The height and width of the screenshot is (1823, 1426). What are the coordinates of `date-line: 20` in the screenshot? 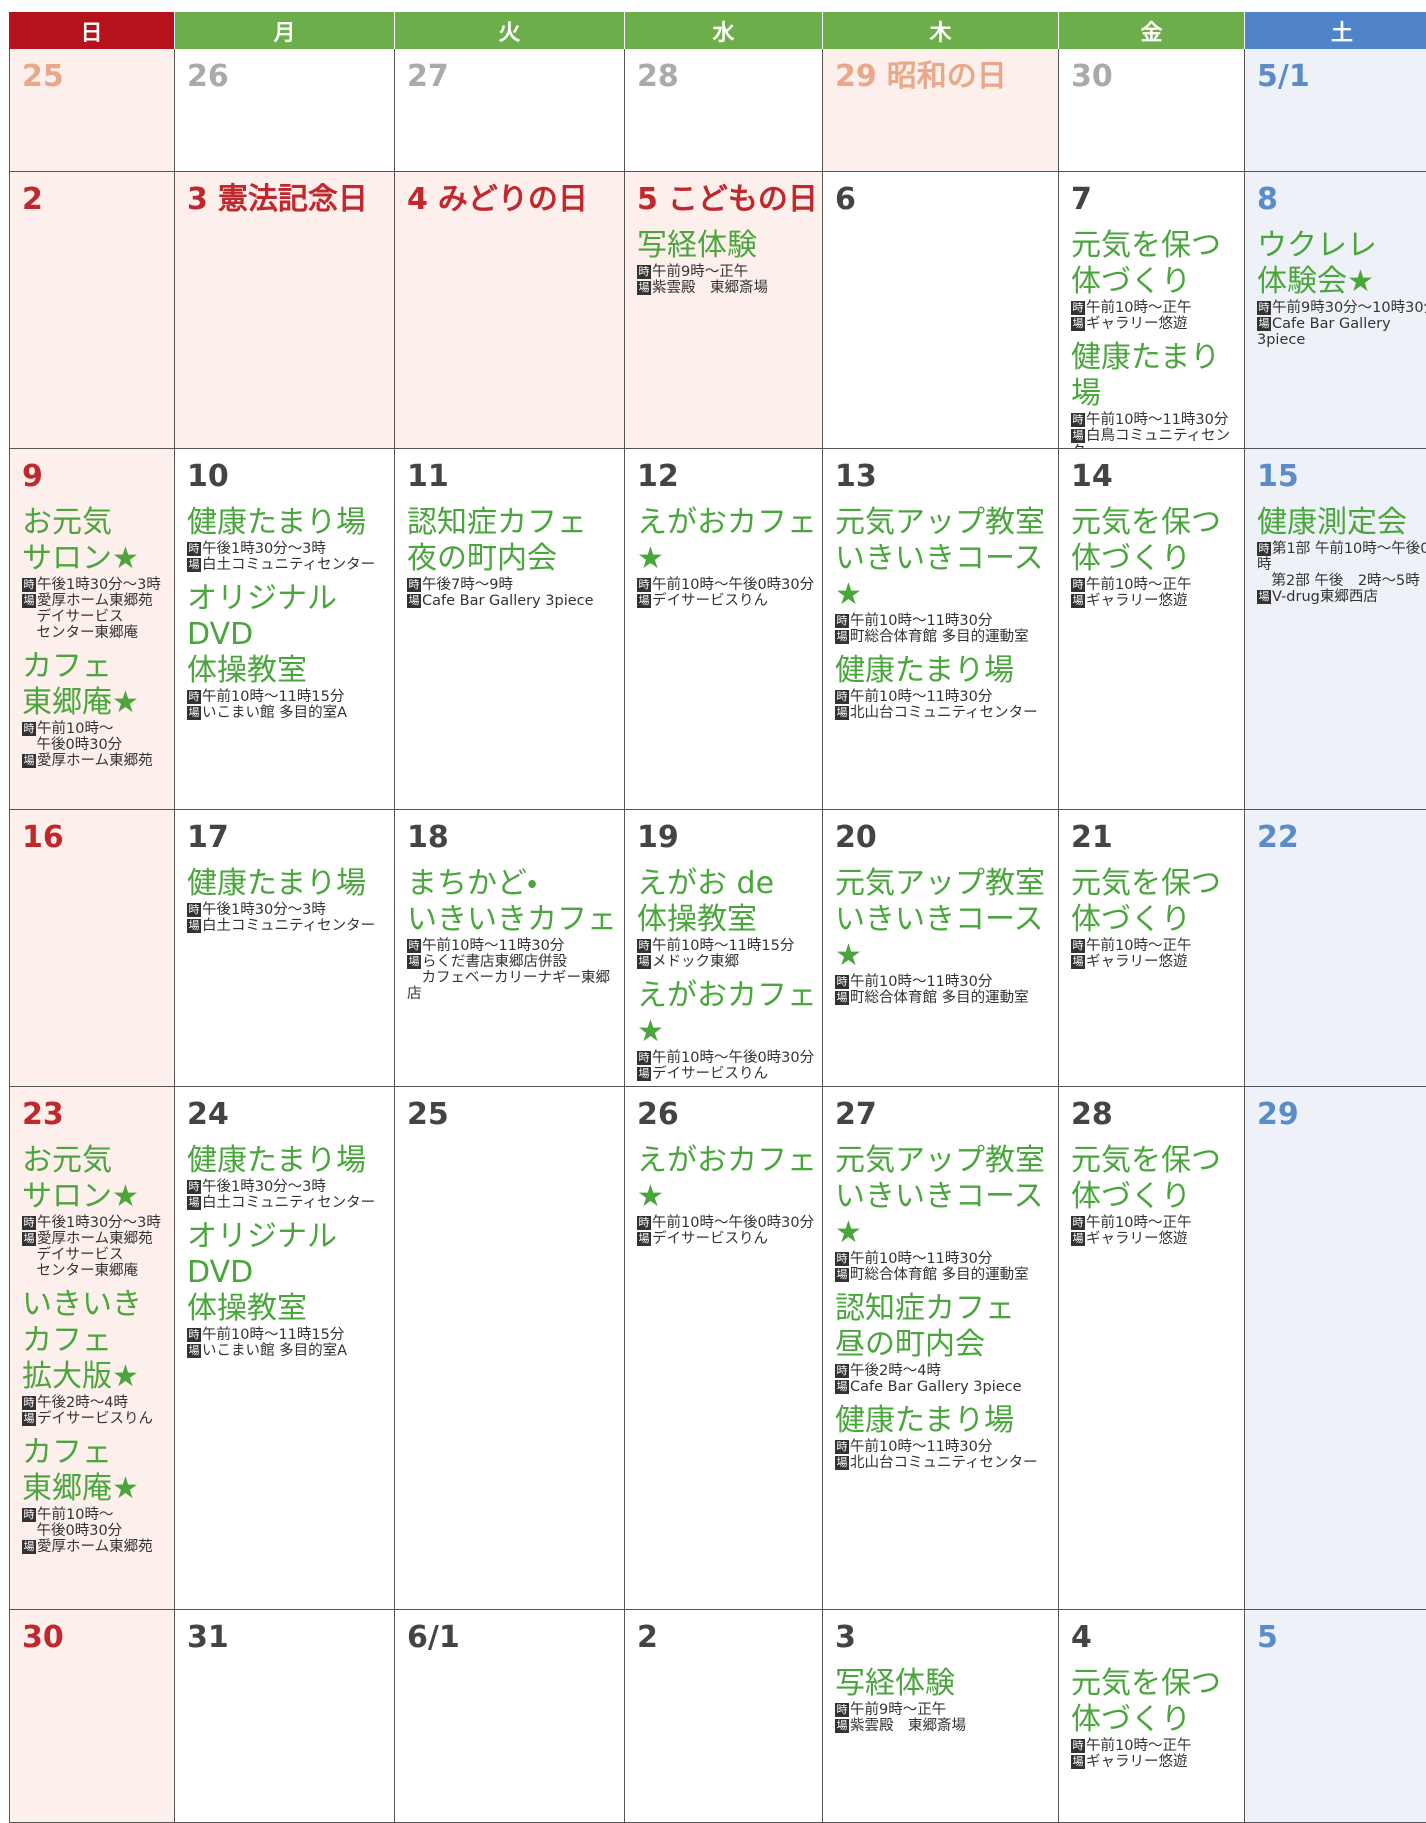 It's located at (946, 838).